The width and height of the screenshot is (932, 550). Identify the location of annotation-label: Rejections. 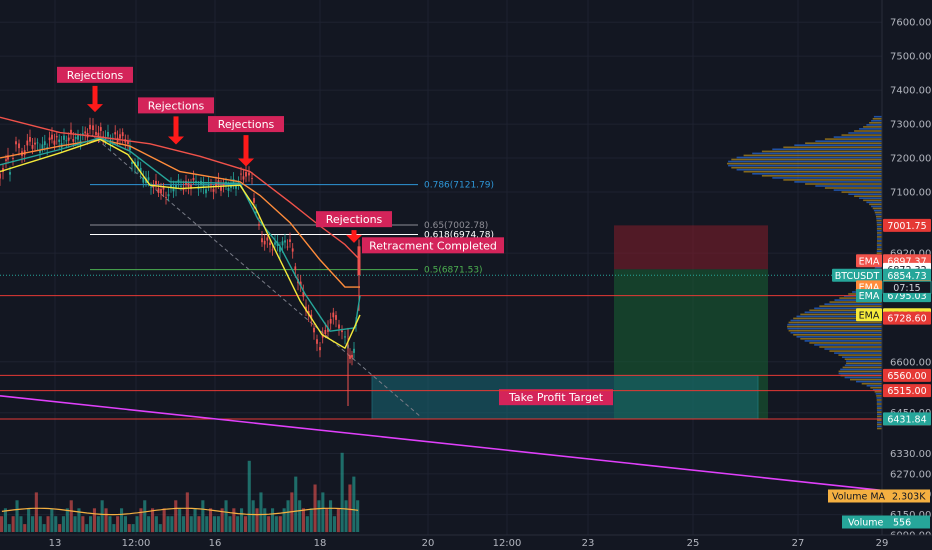
(246, 124).